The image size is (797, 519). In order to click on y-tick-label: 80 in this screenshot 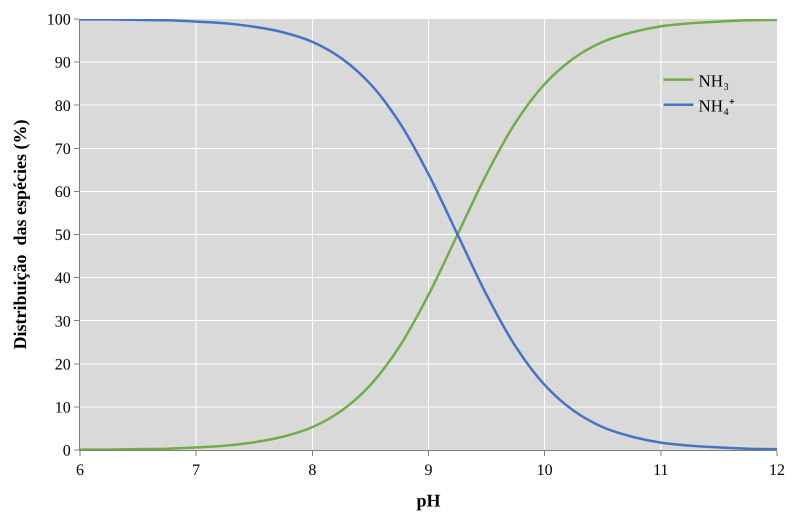, I will do `click(62, 106)`.